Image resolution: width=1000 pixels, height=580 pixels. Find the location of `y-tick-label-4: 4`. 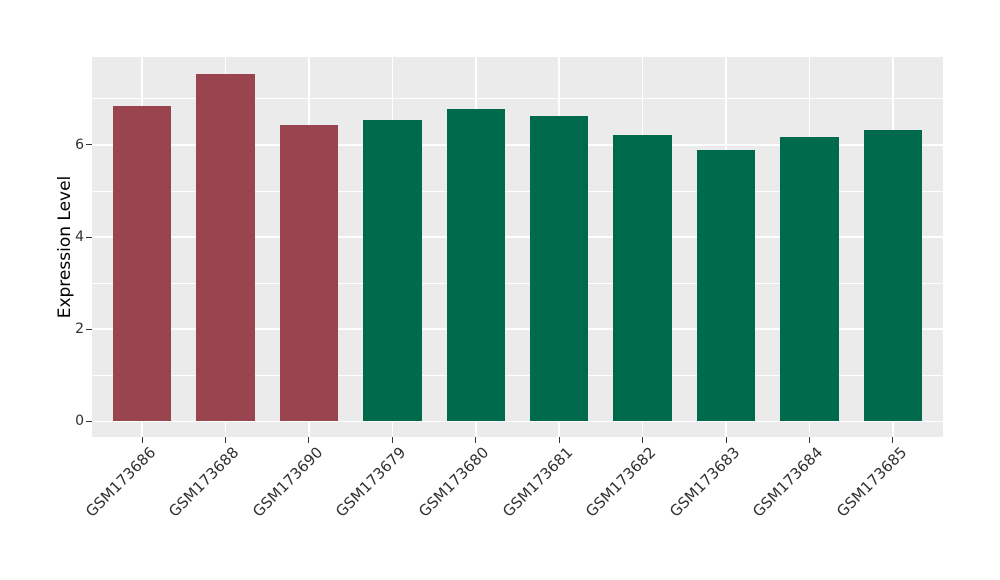

y-tick-label-4: 4 is located at coordinates (79, 237).